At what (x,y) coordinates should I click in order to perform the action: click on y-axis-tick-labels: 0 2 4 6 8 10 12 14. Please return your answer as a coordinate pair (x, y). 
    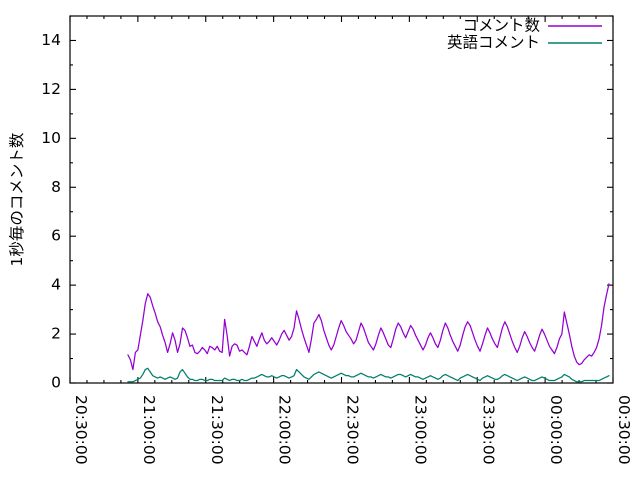
    Looking at the image, I should click on (51, 211).